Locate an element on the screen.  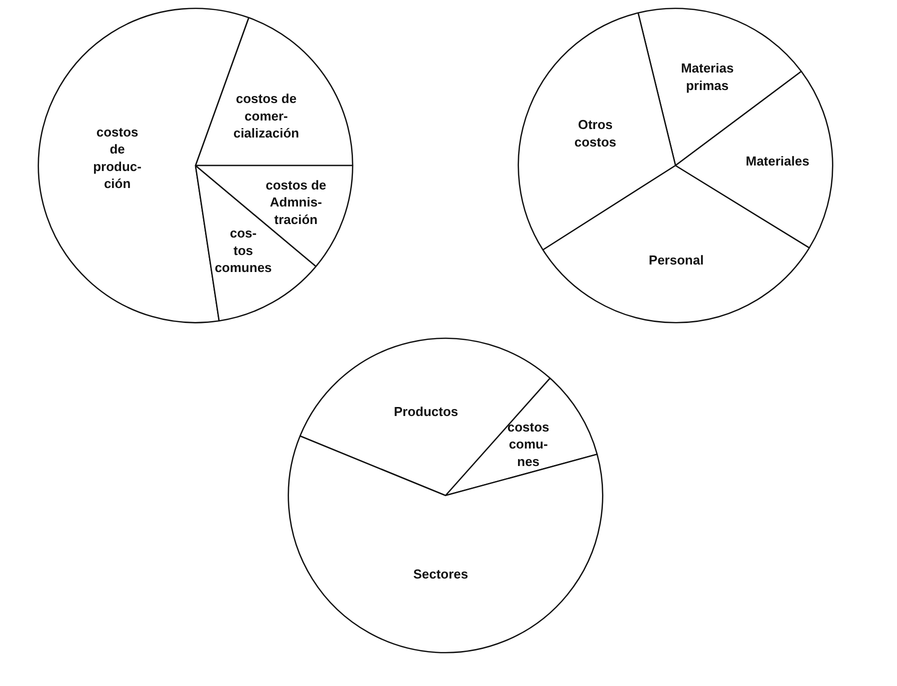
slice-label: Productos is located at coordinates (426, 411).